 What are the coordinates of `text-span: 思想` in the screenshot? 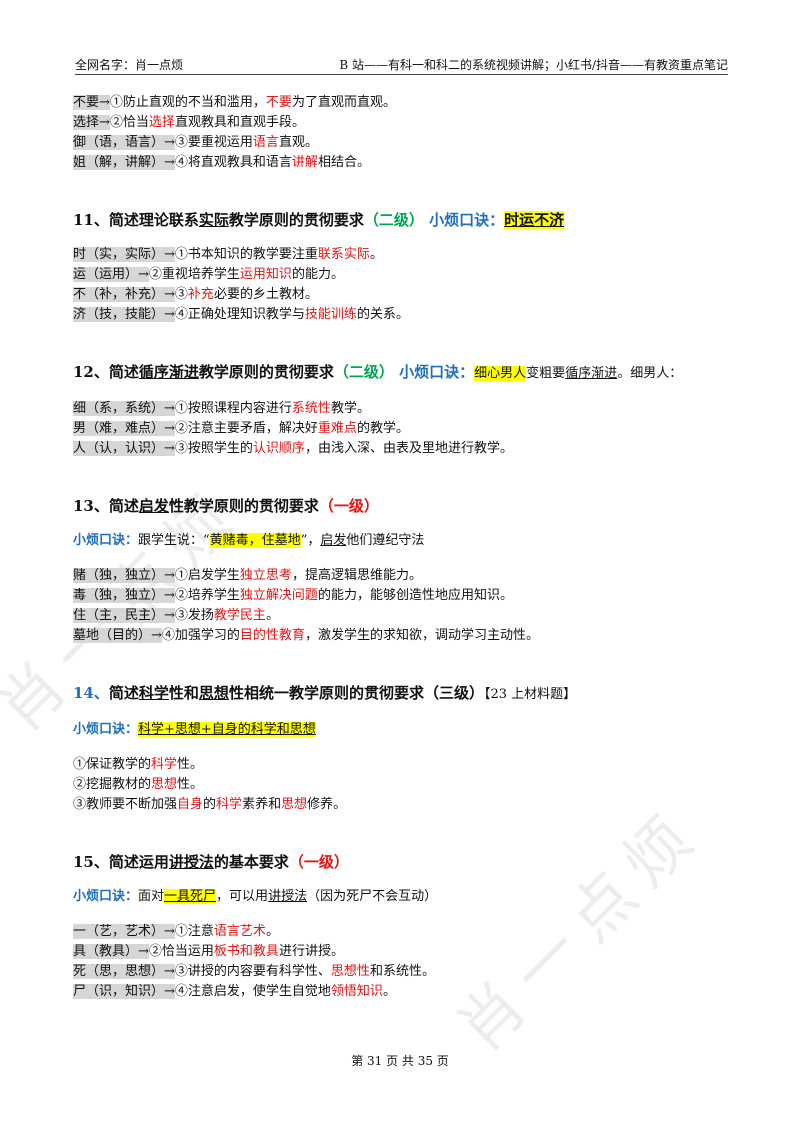 It's located at (164, 784).